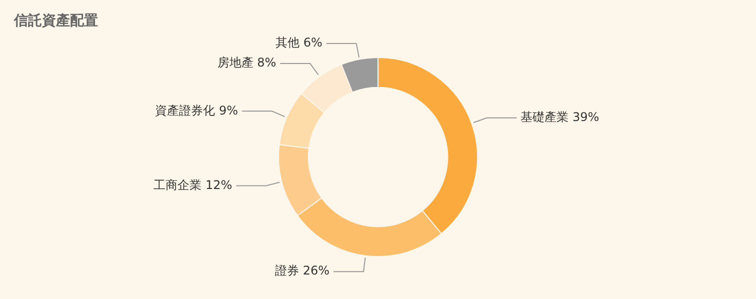 This screenshot has height=299, width=756. Describe the element at coordinates (246, 63) in the screenshot. I see `slice-label: 房地產 8%` at that location.